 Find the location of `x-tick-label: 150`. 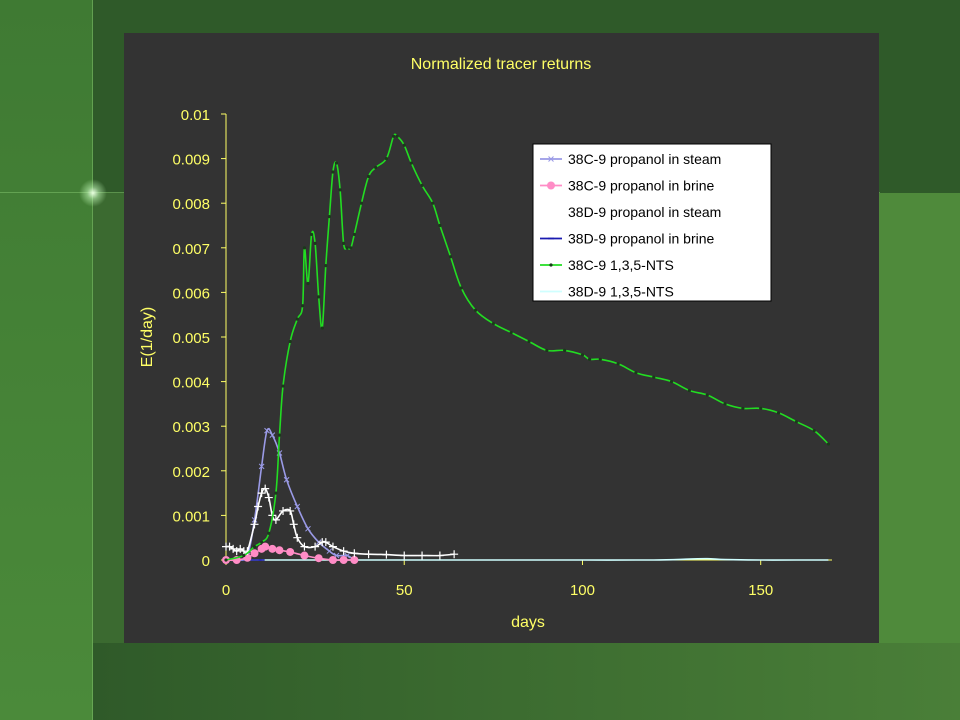

x-tick-label: 150 is located at coordinates (760, 590).